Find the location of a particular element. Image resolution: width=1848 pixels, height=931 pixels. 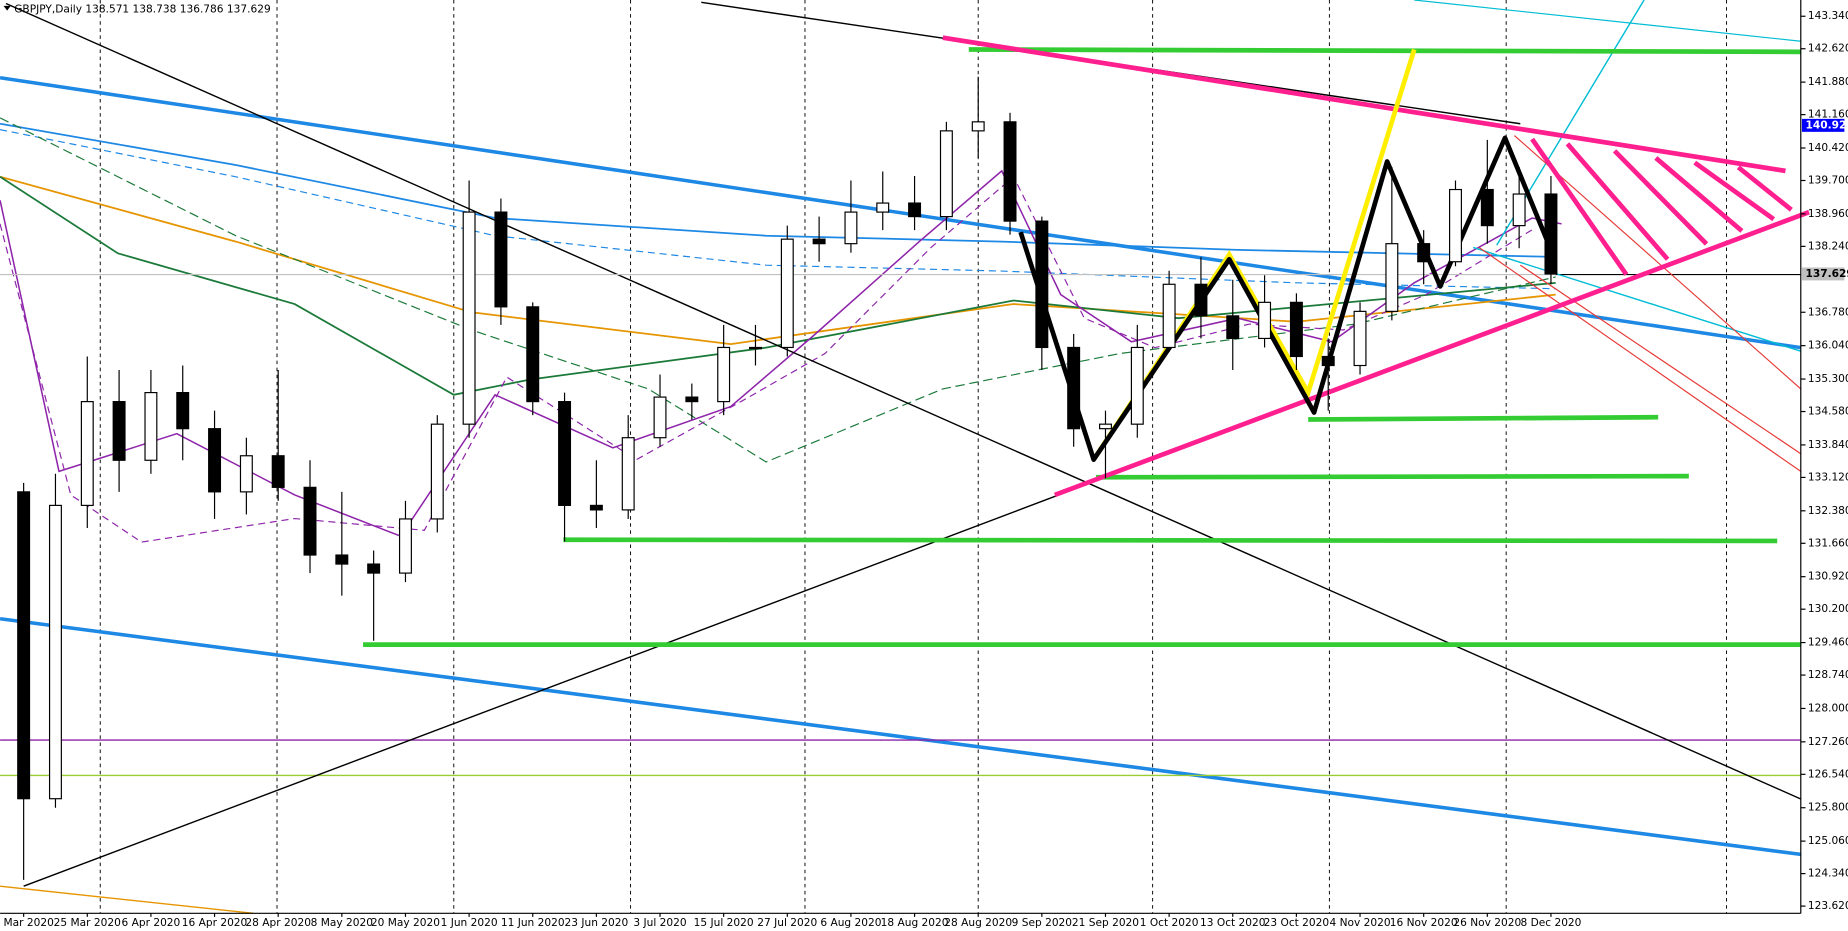

x-tick-label: 16 Apr 2020 is located at coordinates (215, 923).